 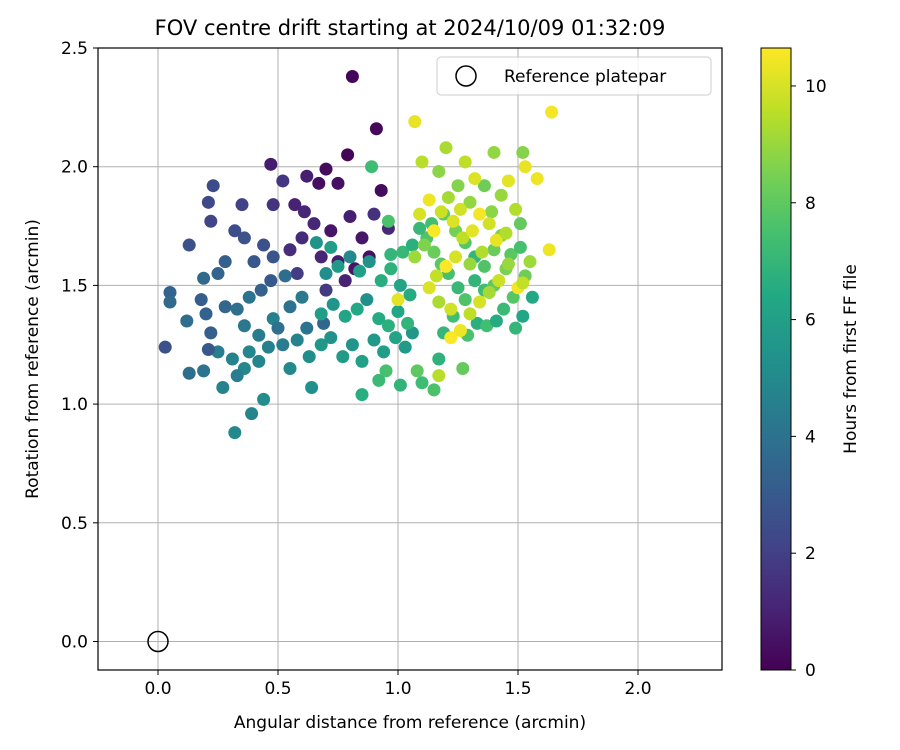 What do you see at coordinates (74, 643) in the screenshot?
I see `y-tick-label: 0.0` at bounding box center [74, 643].